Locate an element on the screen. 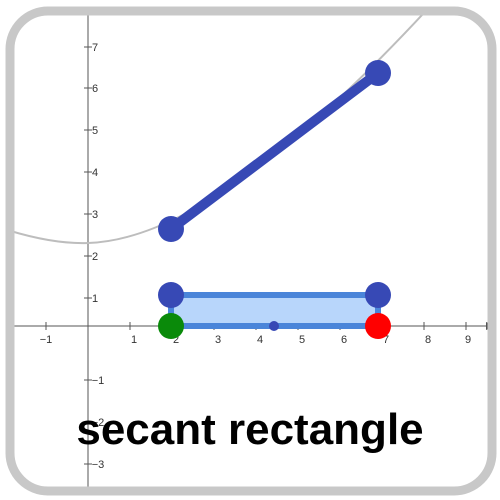  secant-line is located at coordinates (274, 151).